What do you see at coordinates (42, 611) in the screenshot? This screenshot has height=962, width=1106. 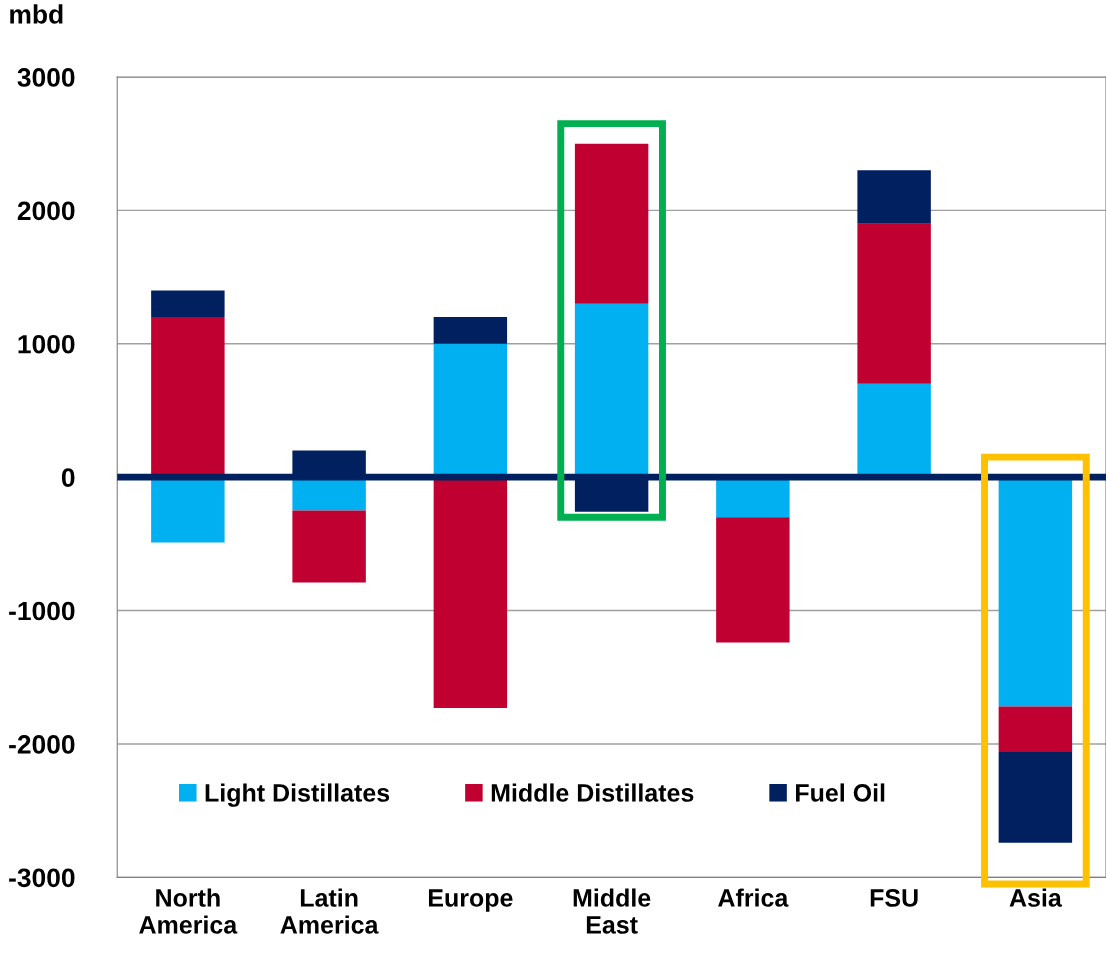 I see `y-tick-label: -1000` at bounding box center [42, 611].